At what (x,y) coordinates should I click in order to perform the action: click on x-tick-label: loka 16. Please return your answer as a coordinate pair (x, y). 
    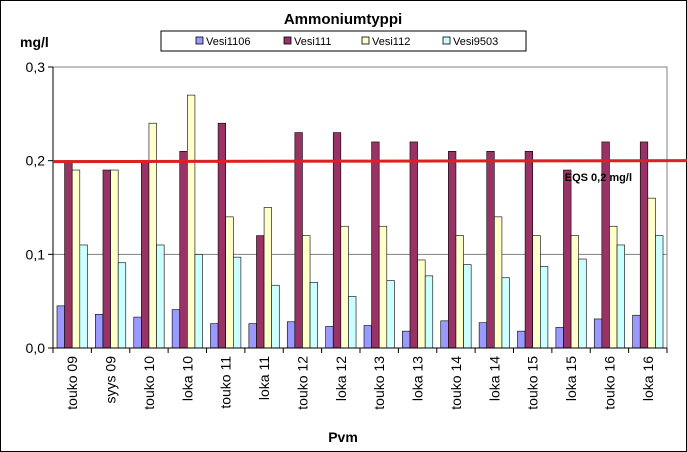
    Looking at the image, I should click on (648, 378).